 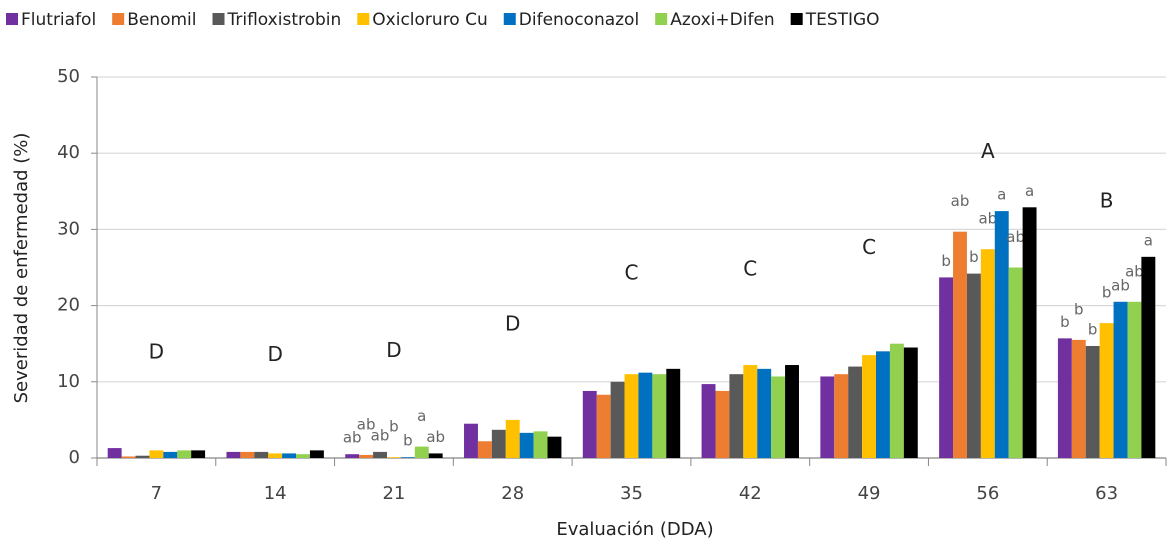 What do you see at coordinates (161, 20) in the screenshot?
I see `legend-label: Benomil` at bounding box center [161, 20].